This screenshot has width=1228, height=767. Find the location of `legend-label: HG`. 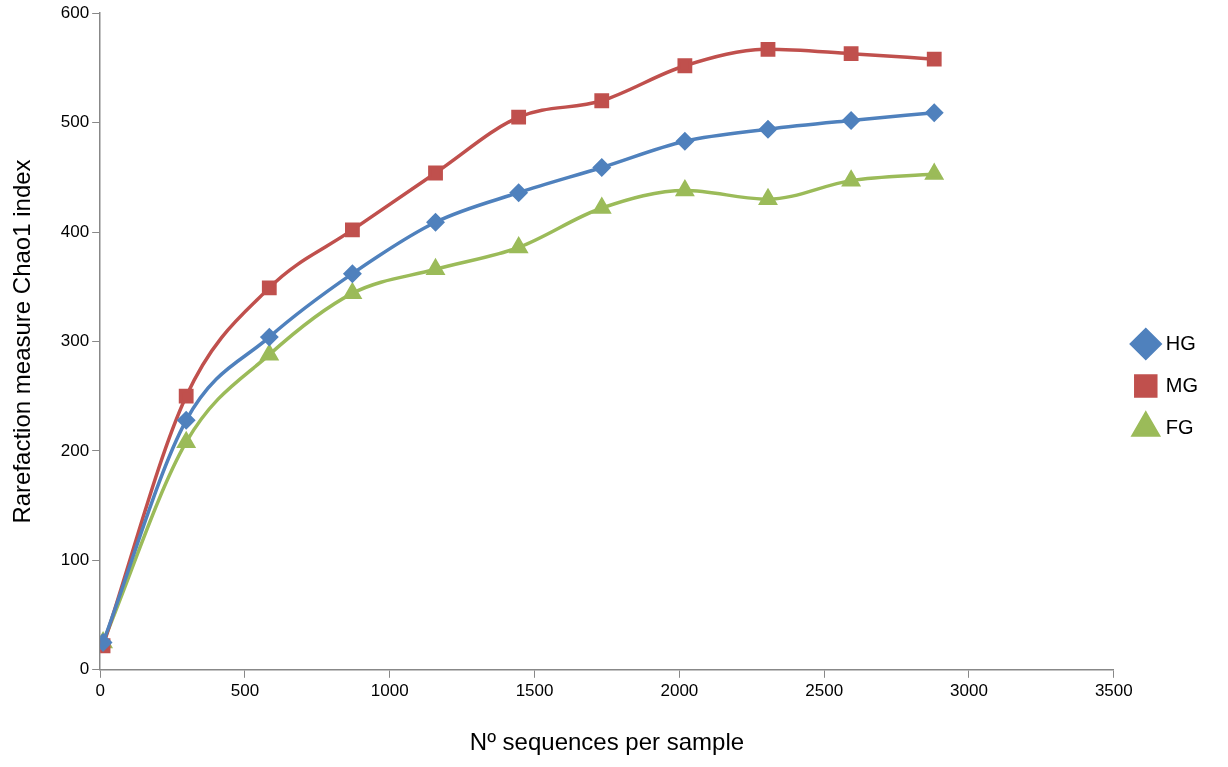

legend-label: HG is located at coordinates (1180, 342).